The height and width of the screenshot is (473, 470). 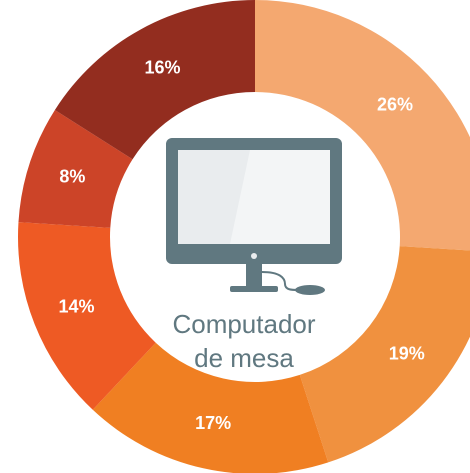 What do you see at coordinates (76, 306) in the screenshot?
I see `data-label: 14%` at bounding box center [76, 306].